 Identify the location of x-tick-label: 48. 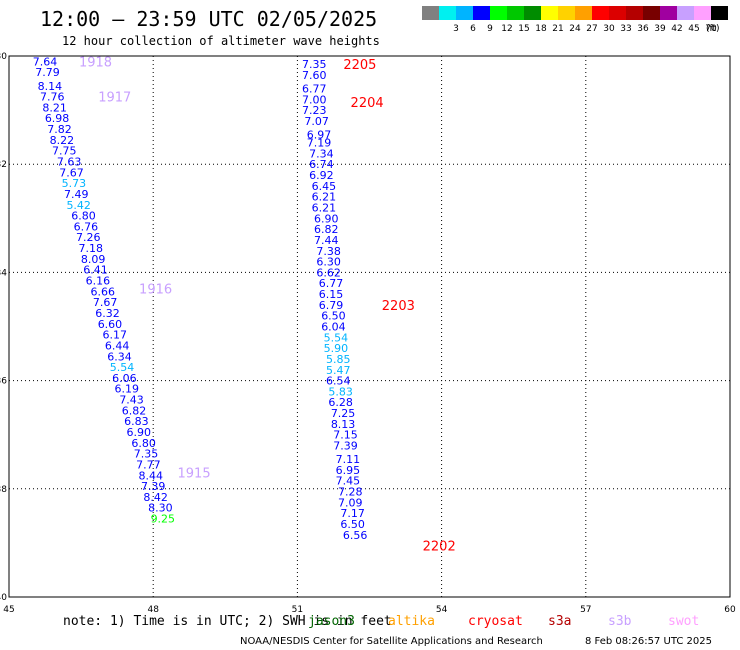
(153, 610).